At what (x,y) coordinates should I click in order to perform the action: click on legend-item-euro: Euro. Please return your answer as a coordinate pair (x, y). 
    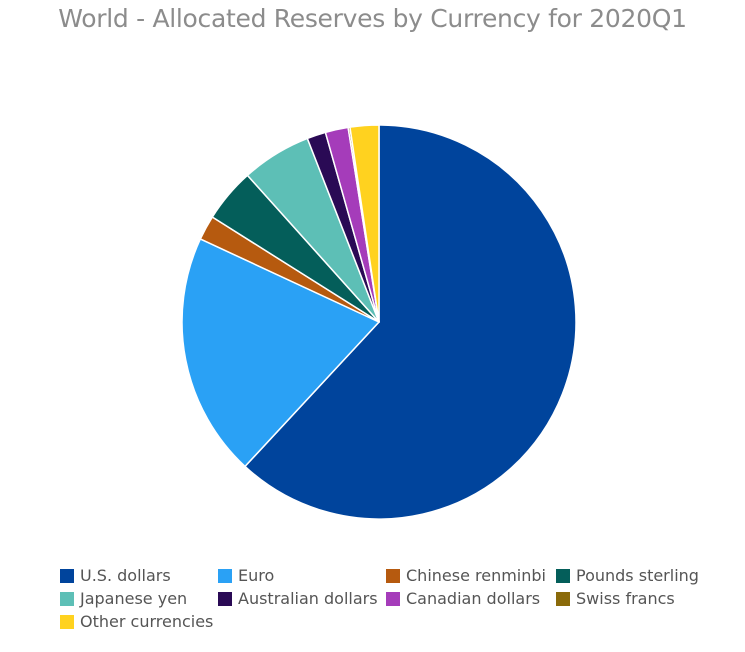
    Looking at the image, I should click on (246, 575).